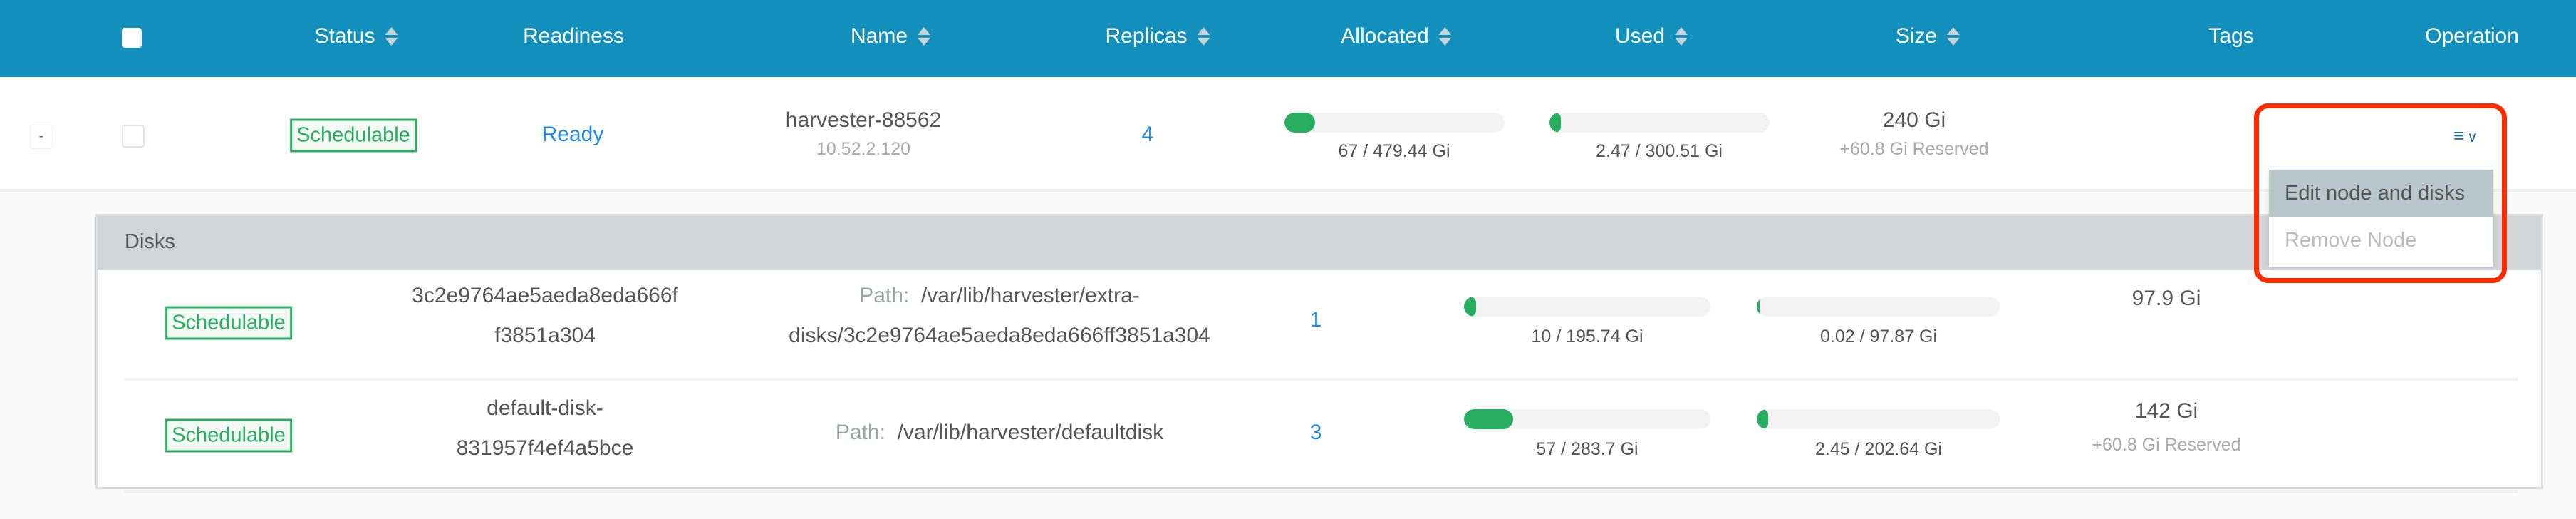 The image size is (2576, 519). I want to click on column-label: Tags, so click(2231, 36).